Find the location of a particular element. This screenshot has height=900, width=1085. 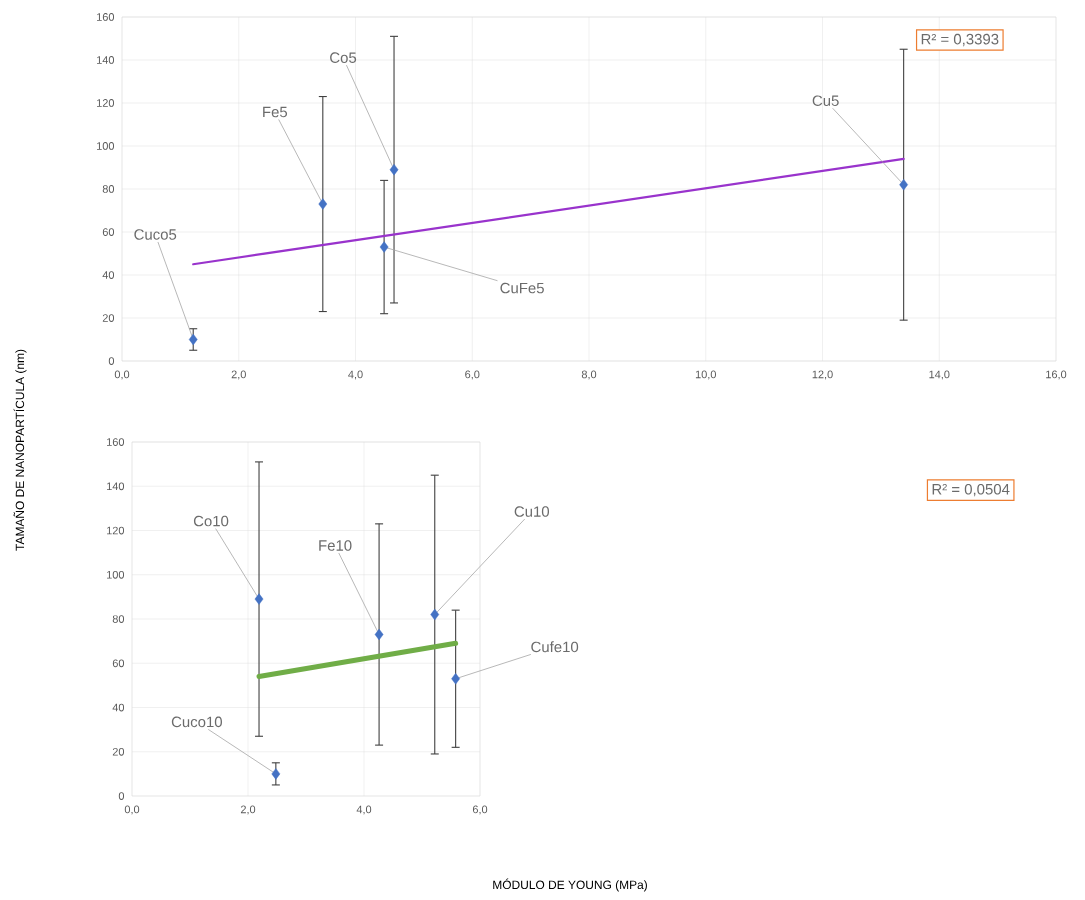

x-tick-label: 10,0 is located at coordinates (705, 375).